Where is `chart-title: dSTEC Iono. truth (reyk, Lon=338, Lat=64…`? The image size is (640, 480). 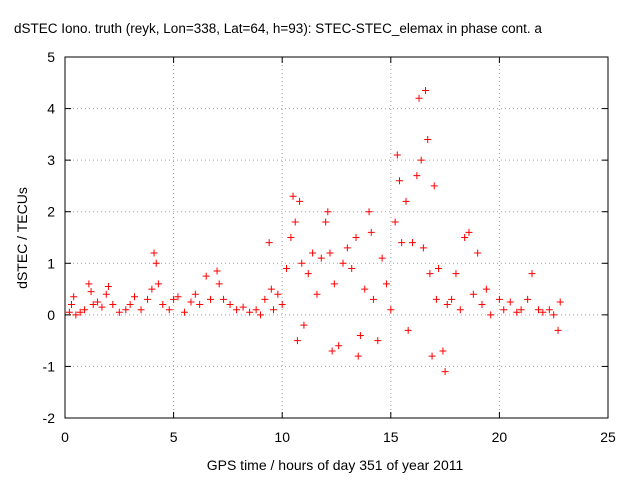
chart-title: dSTEC Iono. truth (reyk, Lon=338, Lat=64… is located at coordinates (278, 28).